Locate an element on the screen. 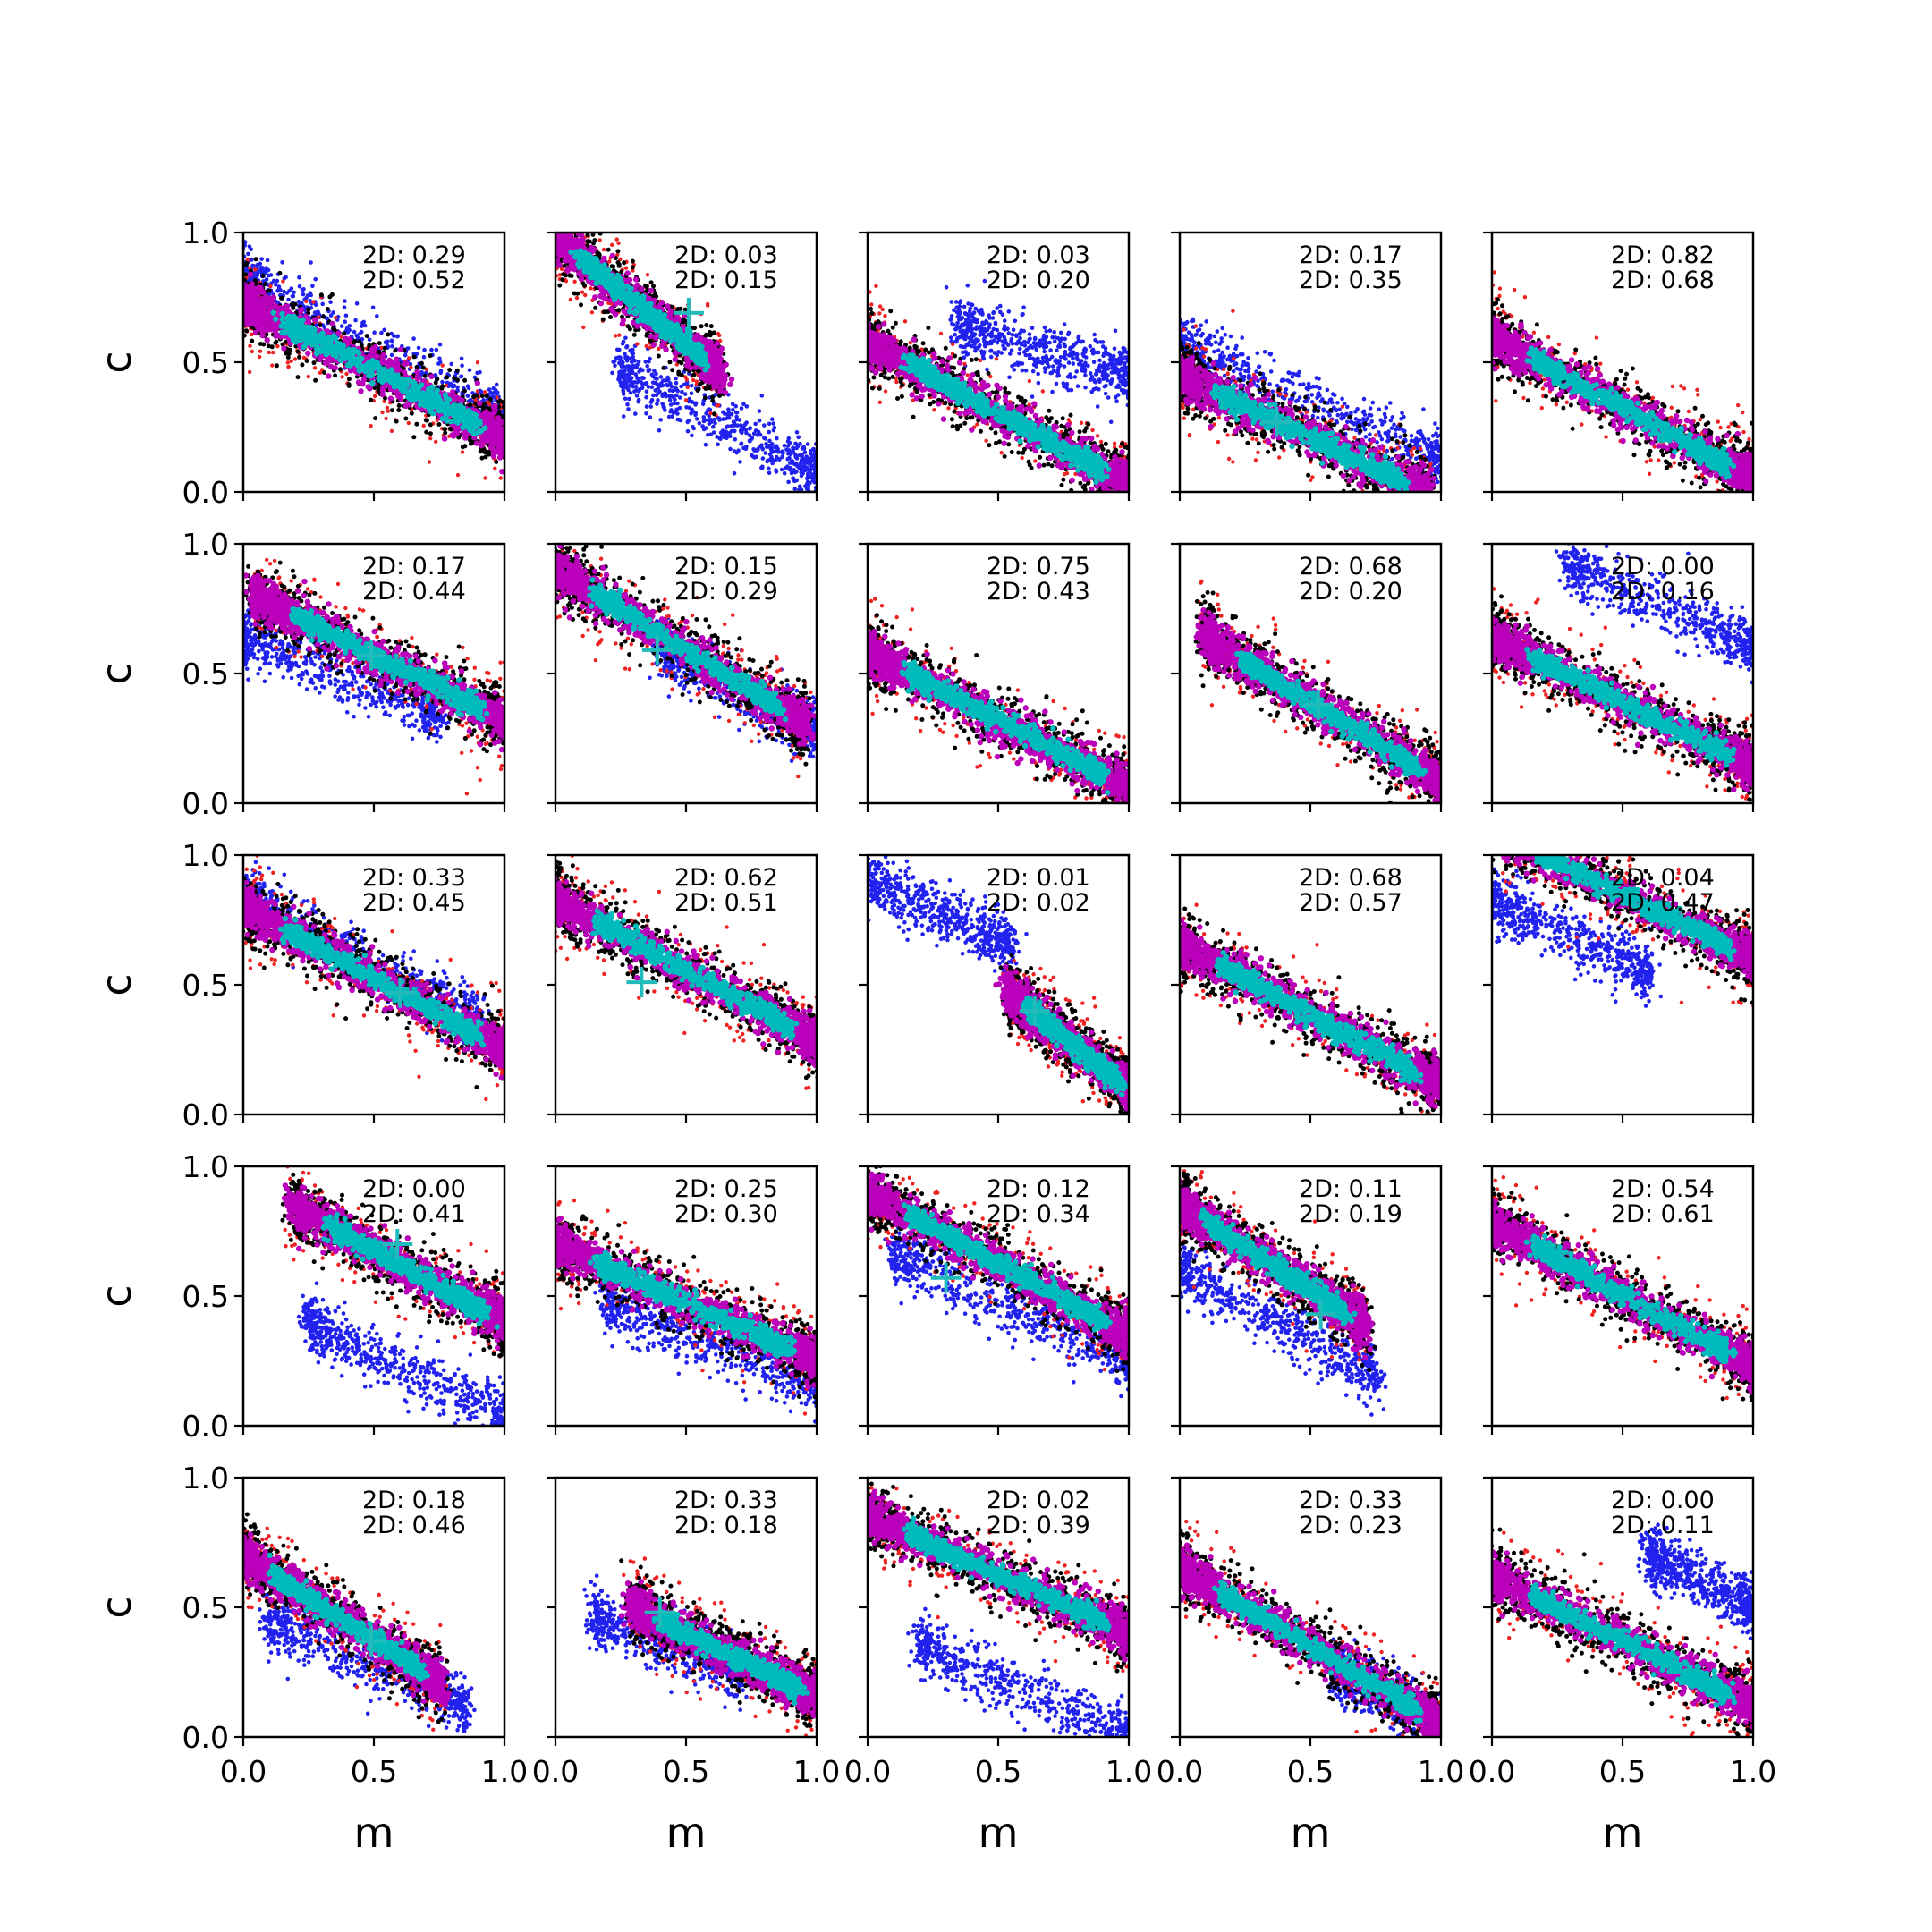 The height and width of the screenshot is (1932, 1932). annotation-text: 2D: 0.03 is located at coordinates (726, 255).